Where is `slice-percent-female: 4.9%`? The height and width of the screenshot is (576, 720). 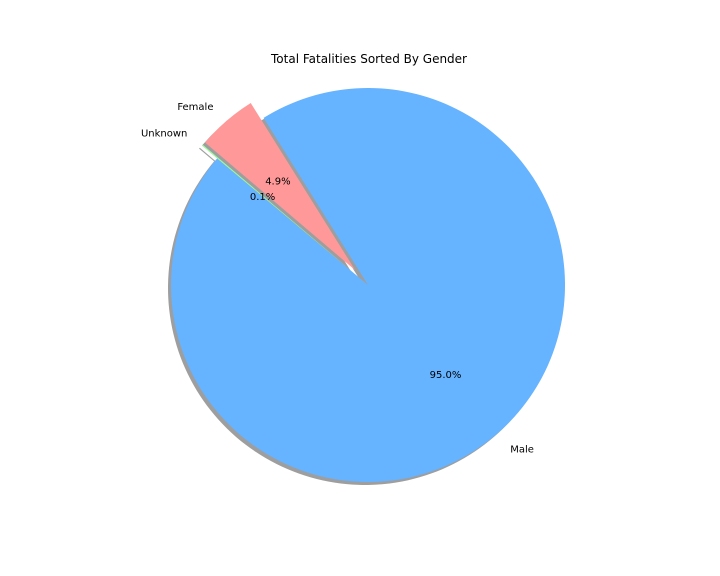 slice-percent-female: 4.9% is located at coordinates (277, 182).